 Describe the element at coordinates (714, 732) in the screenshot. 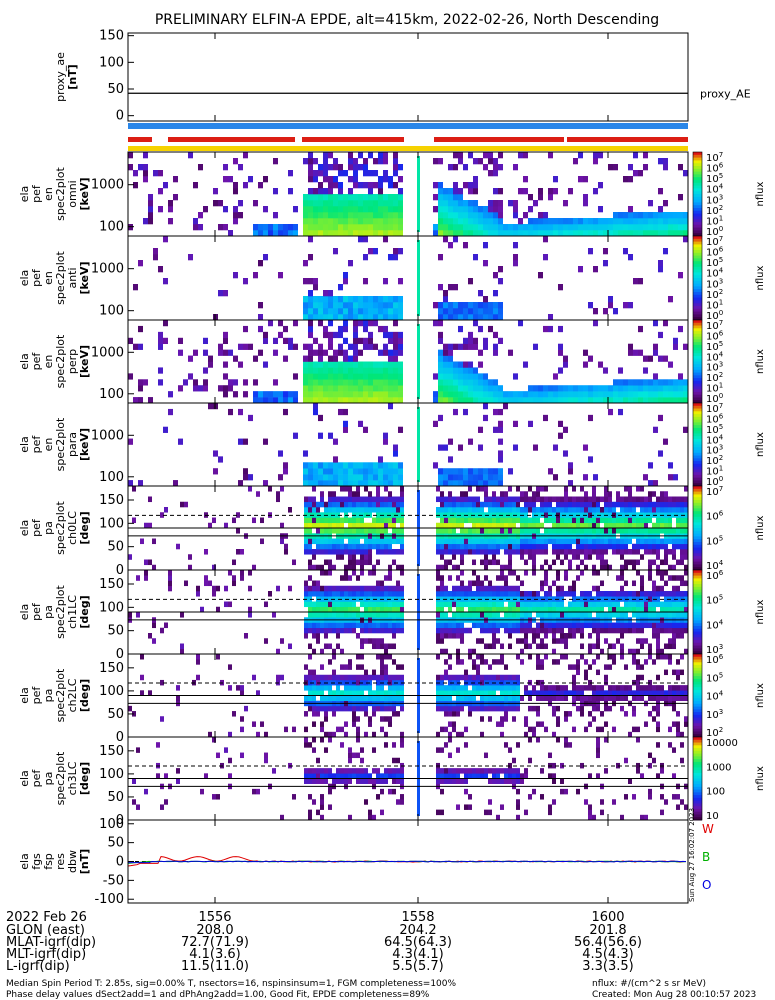

I see `ch2-pa-cbar-tick-4: 102` at that location.